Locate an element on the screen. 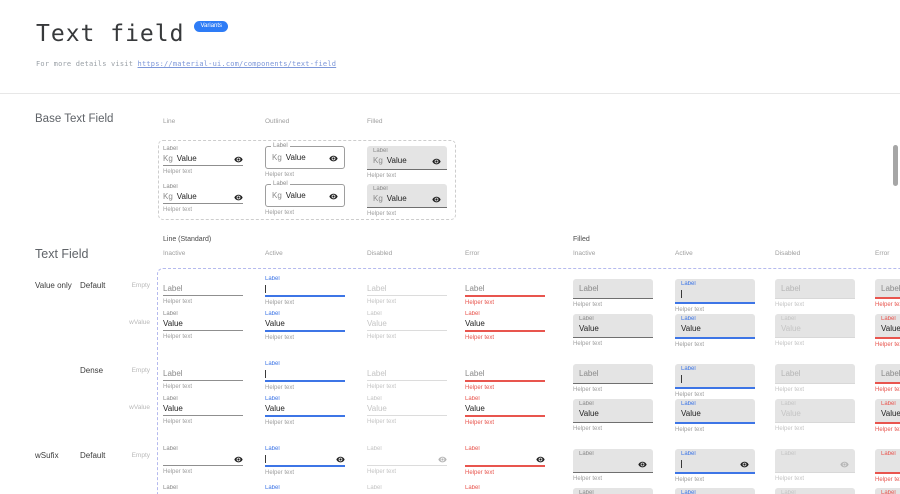 The height and width of the screenshot is (494, 900). line-inactive-empty-field: Label Helper text is located at coordinates (203, 376).